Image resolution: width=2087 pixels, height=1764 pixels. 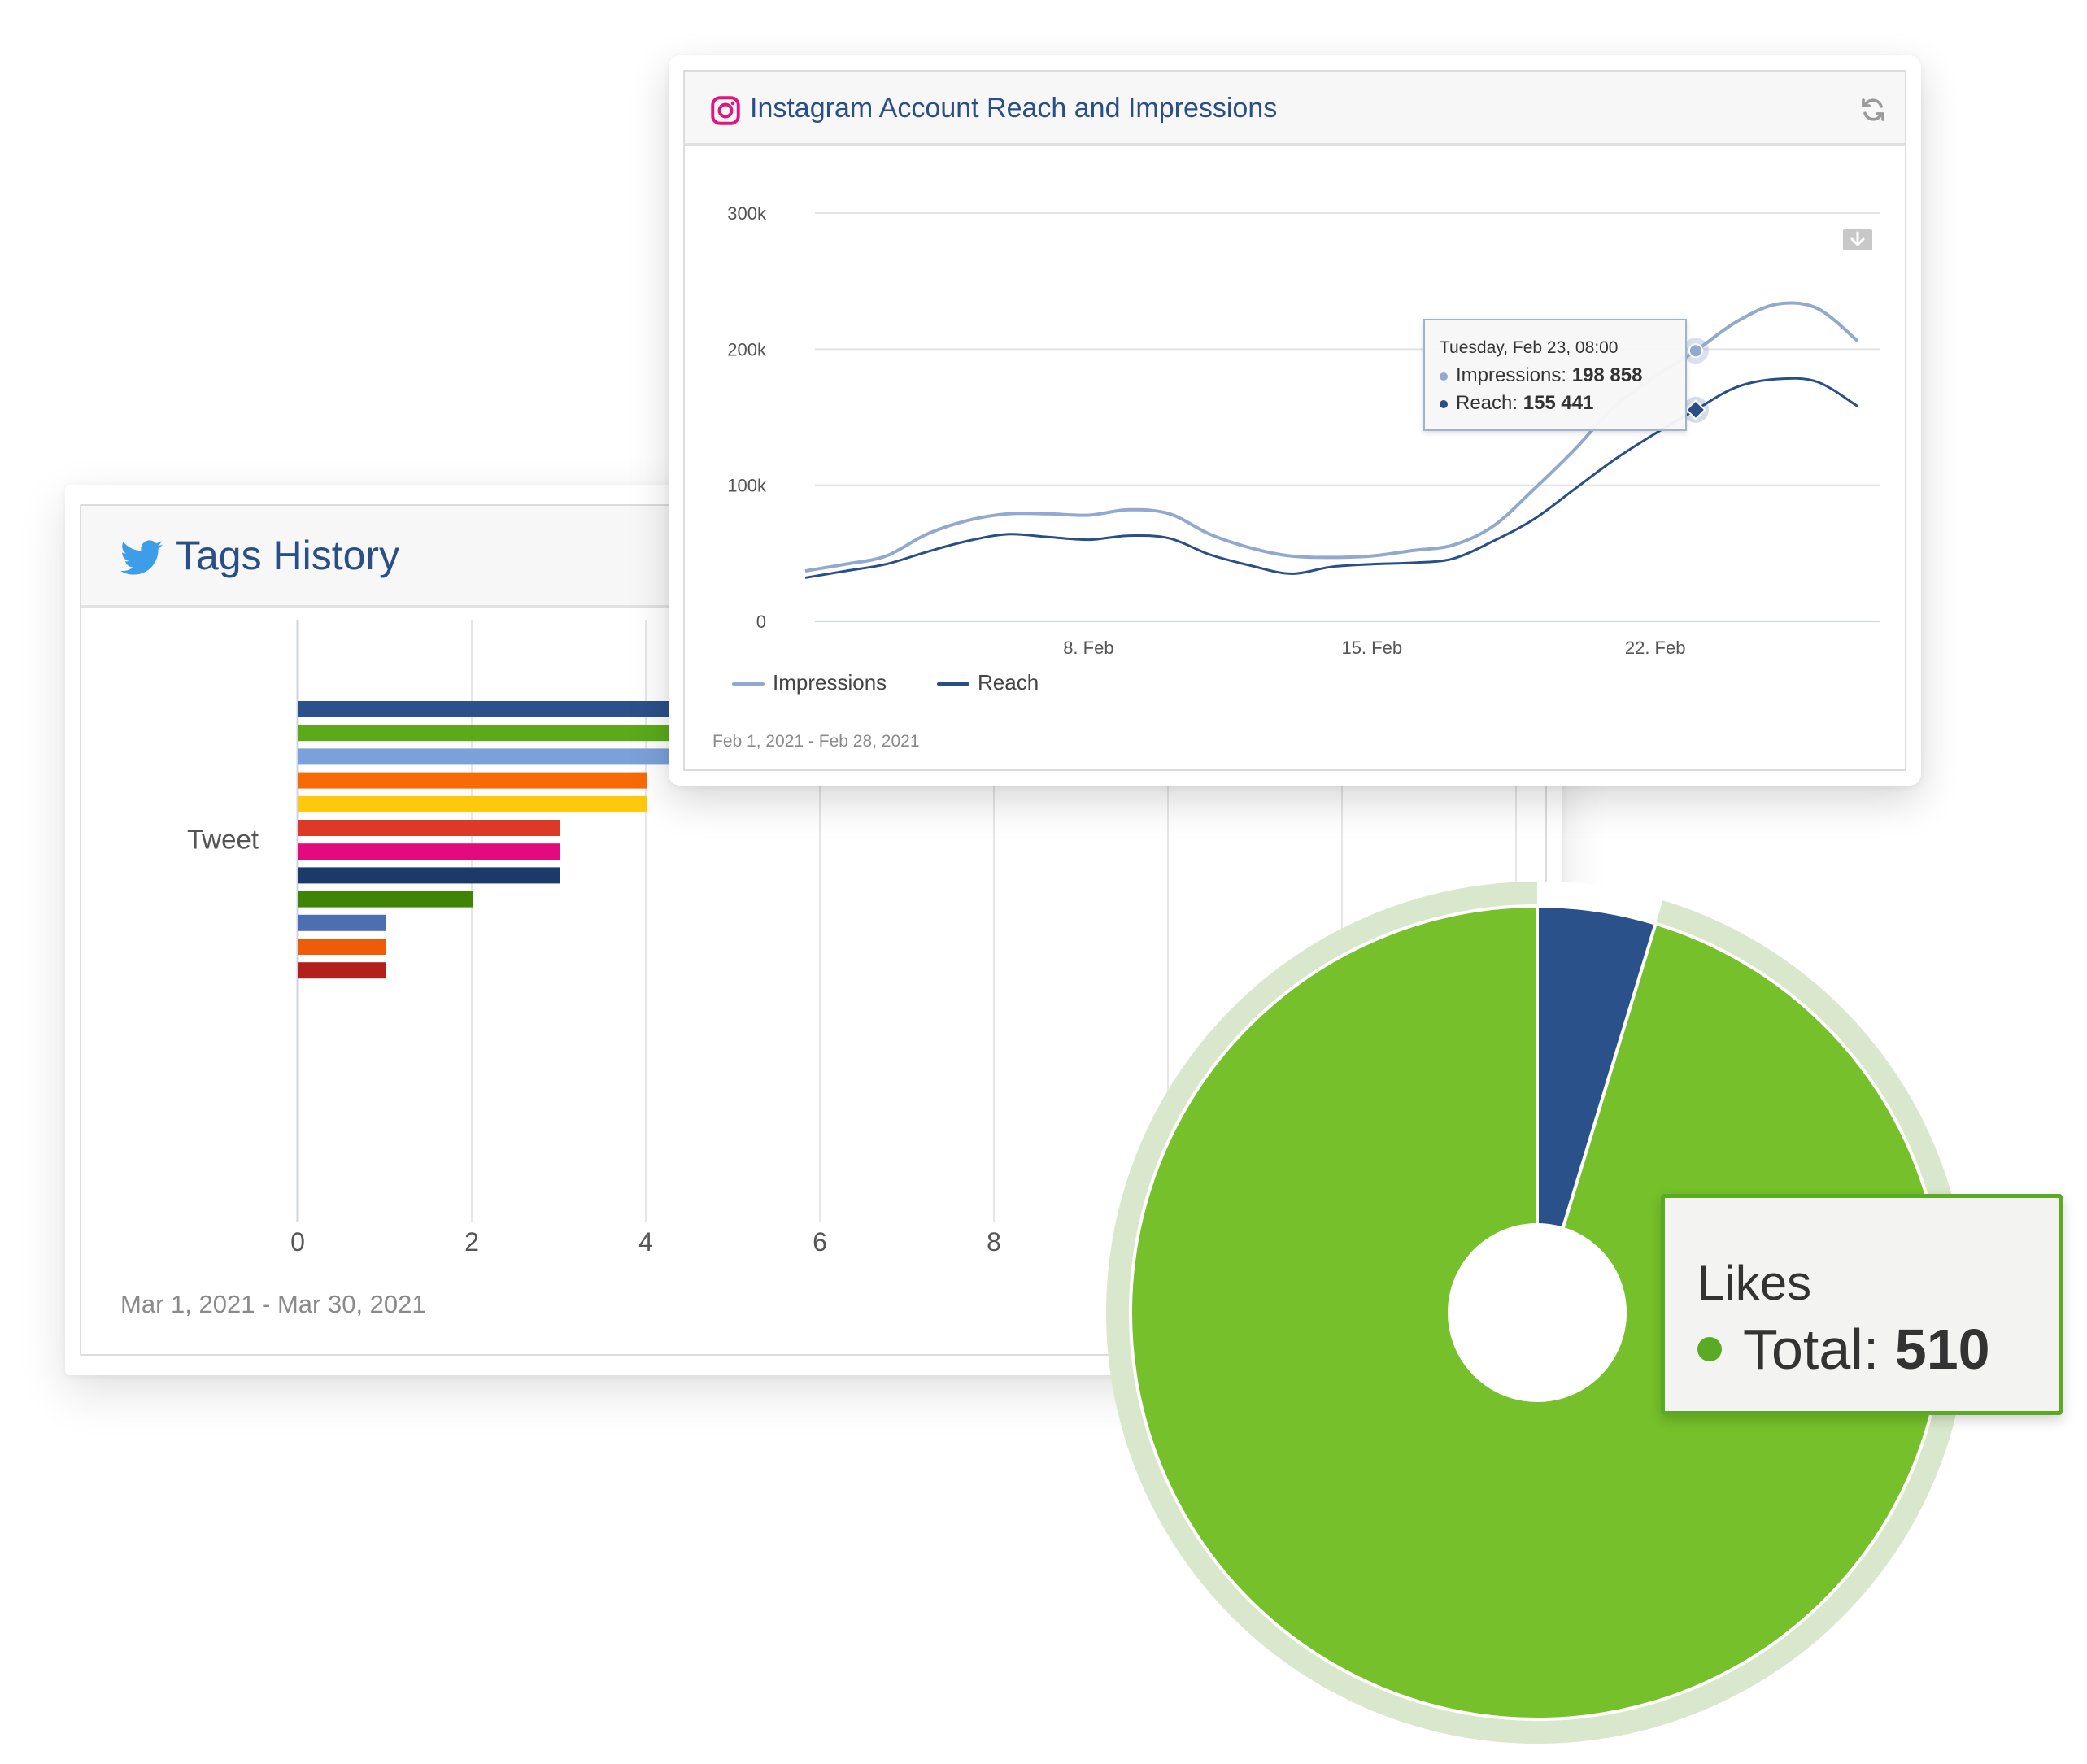 I want to click on likes-label: Likes, so click(x=1755, y=1283).